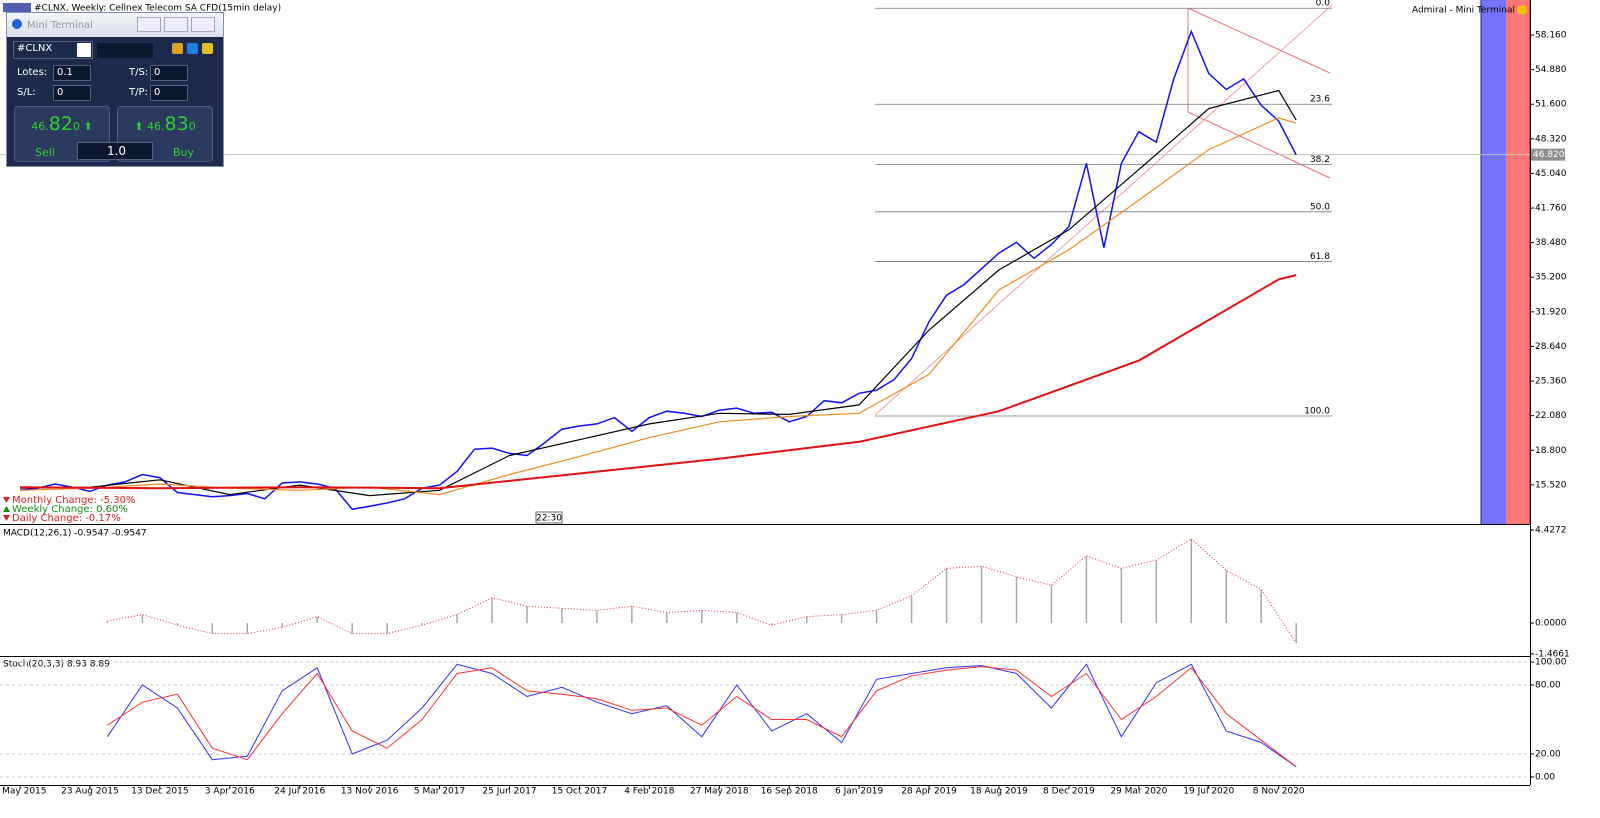  What do you see at coordinates (169, 73) in the screenshot?
I see `ts-input: 0` at bounding box center [169, 73].